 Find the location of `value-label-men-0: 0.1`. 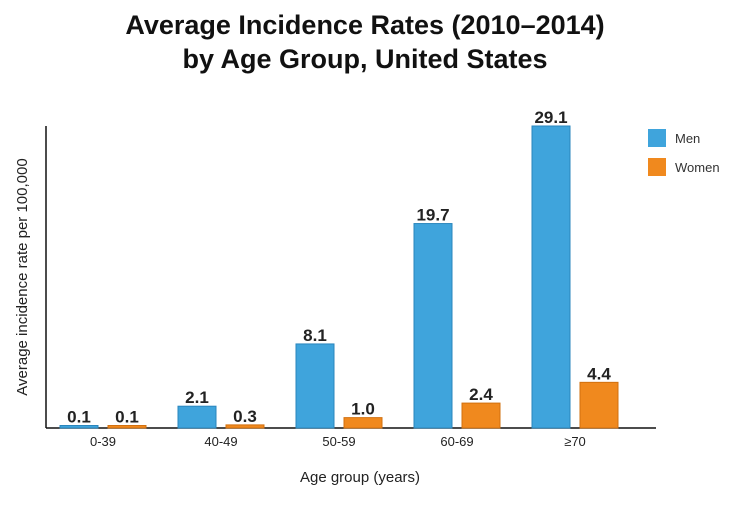

value-label-men-0: 0.1 is located at coordinates (79, 417).